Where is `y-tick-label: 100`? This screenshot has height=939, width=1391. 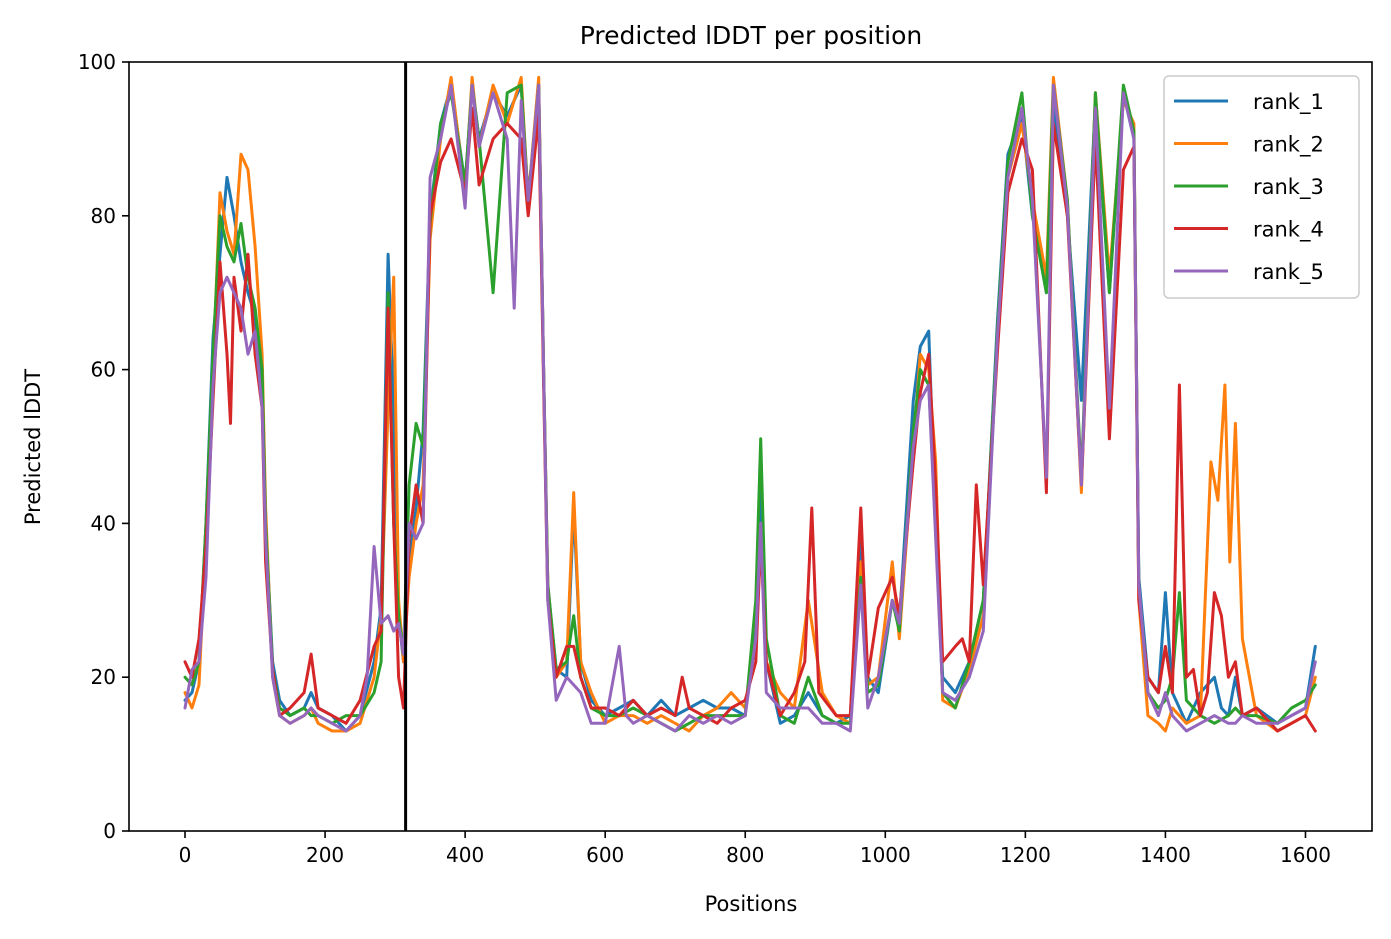 y-tick-label: 100 is located at coordinates (97, 62).